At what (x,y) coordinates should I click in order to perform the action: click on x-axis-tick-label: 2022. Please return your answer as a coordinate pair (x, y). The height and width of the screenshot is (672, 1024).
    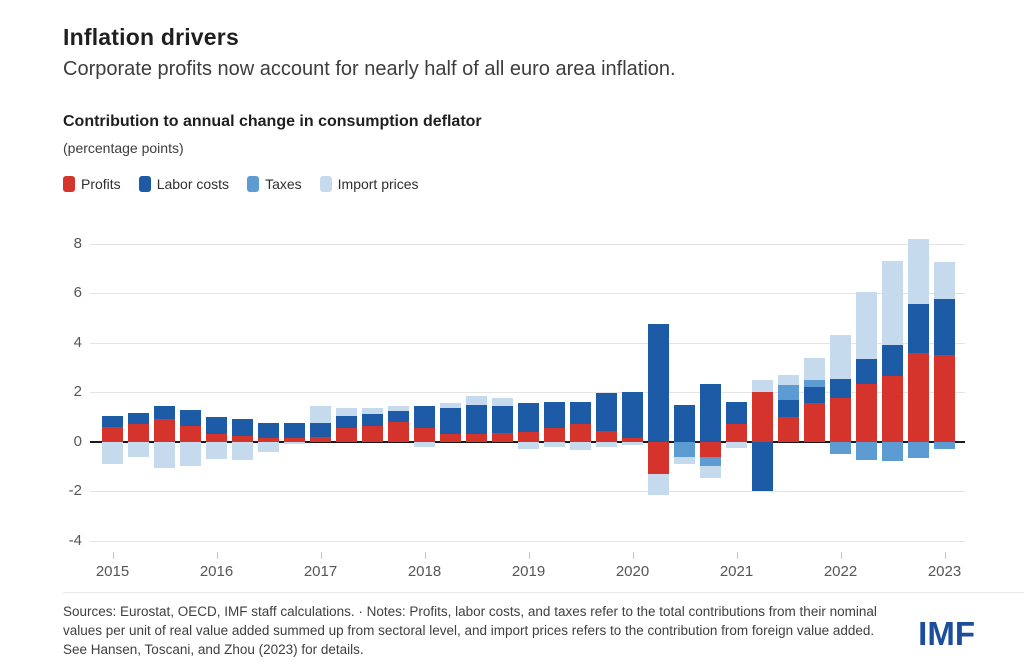
    Looking at the image, I should click on (840, 571).